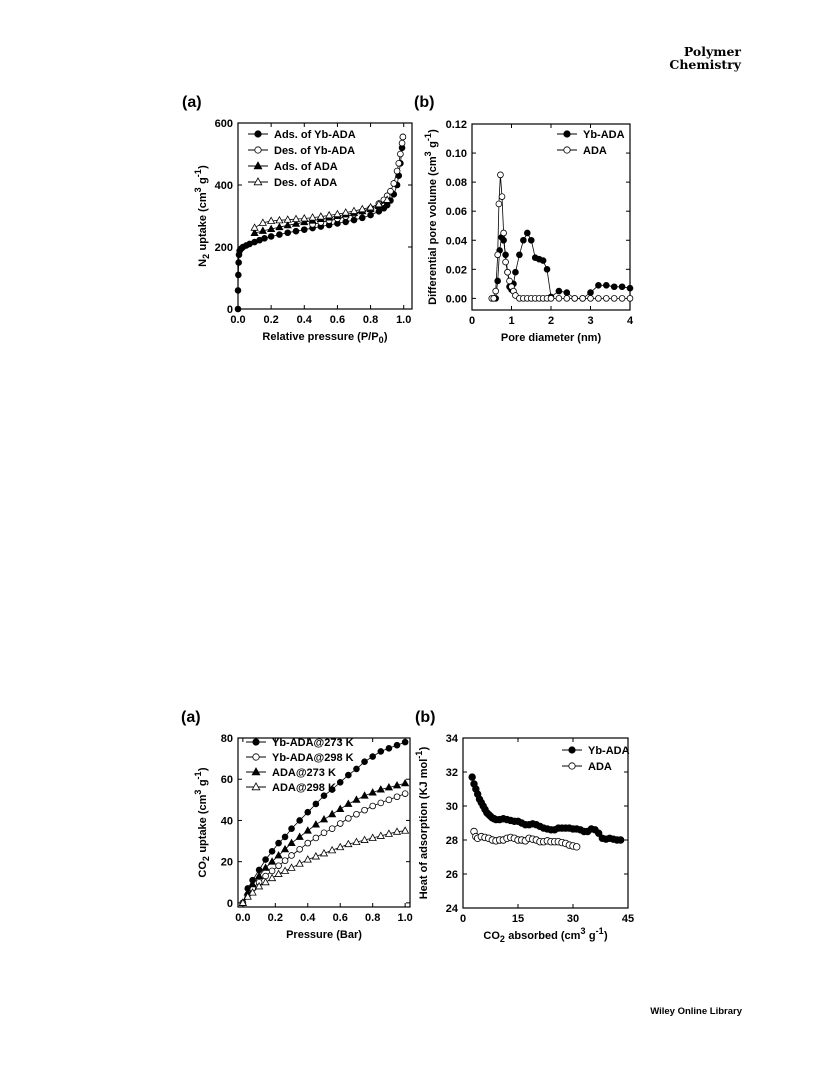 This screenshot has height=1079, width=816. Describe the element at coordinates (452, 875) in the screenshot. I see `y-tick-label: 26` at that location.